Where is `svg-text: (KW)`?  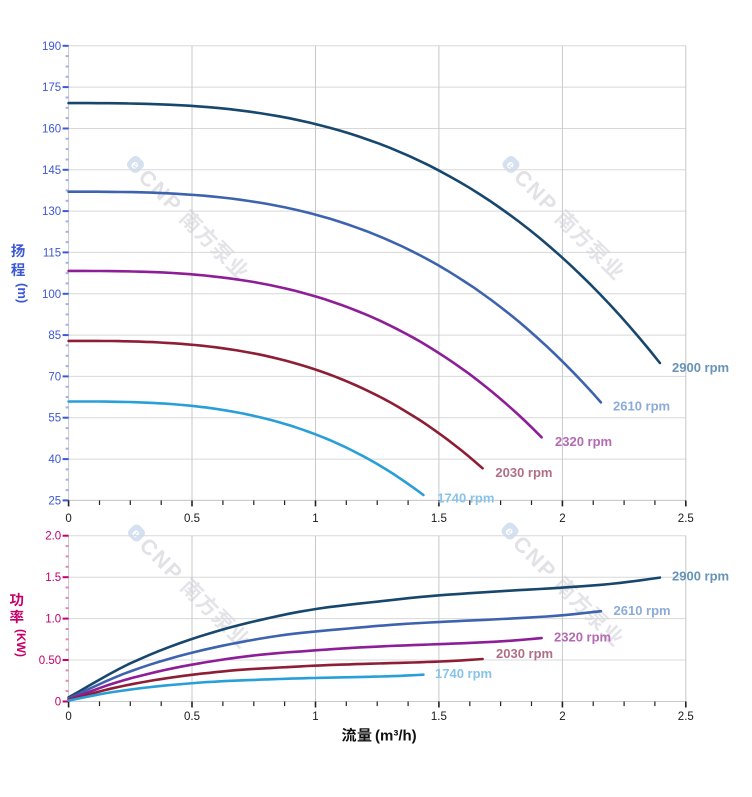
svg-text: (KW) is located at coordinates (21, 643).